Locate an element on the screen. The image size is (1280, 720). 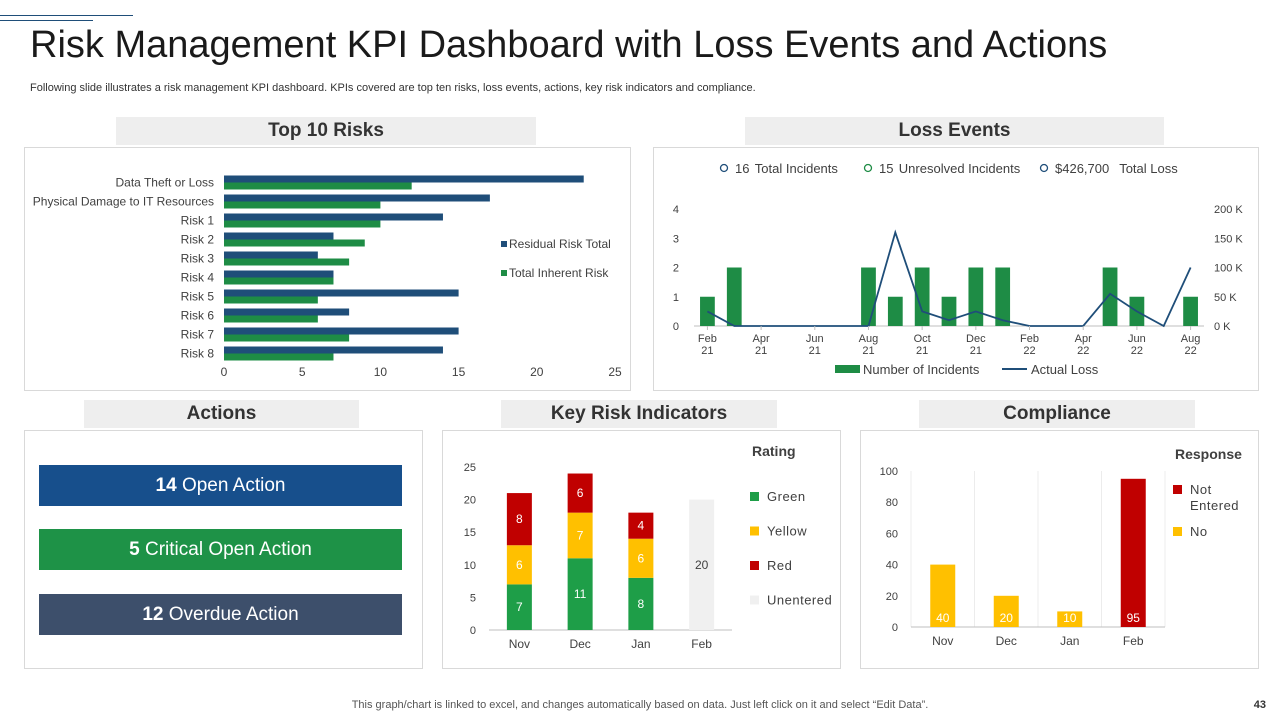
legend-label: Yellow is located at coordinates (787, 531).